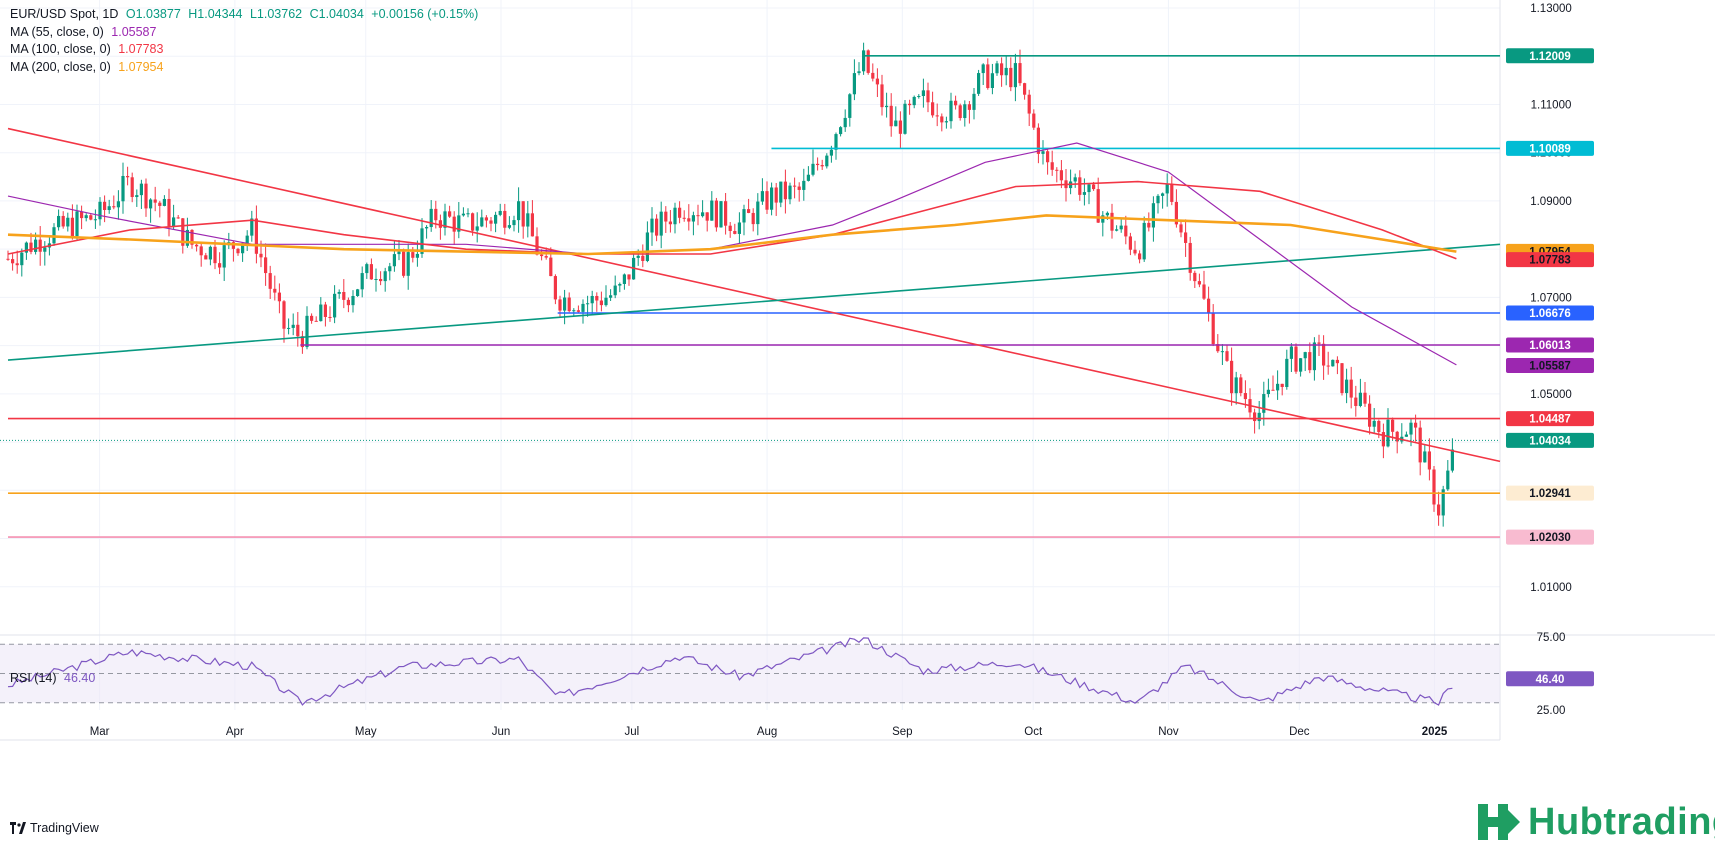  I want to click on ma-100-label: MA (100, close, 0), so click(60, 49).